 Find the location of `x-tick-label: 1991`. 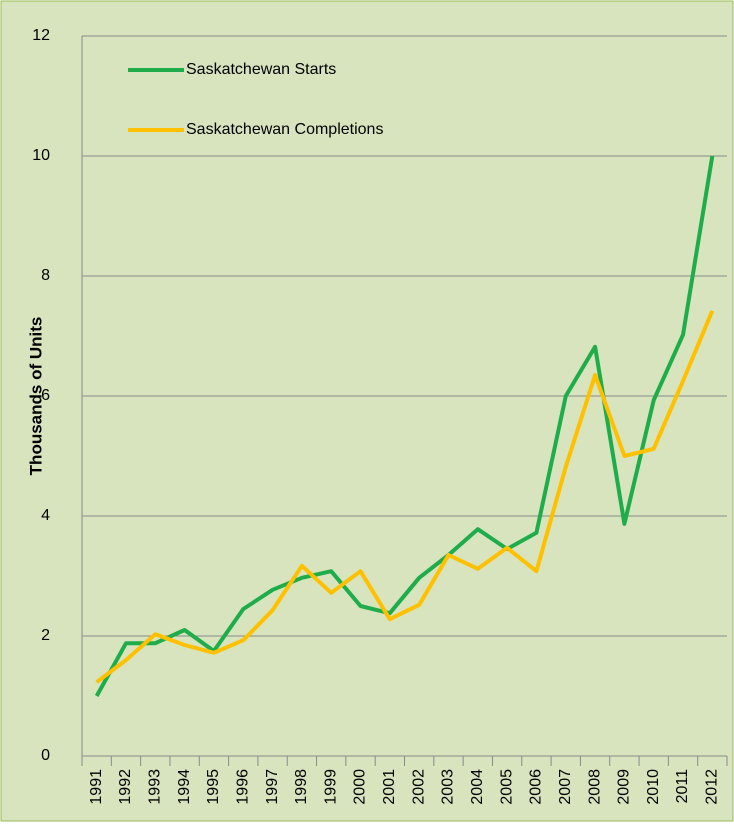

x-tick-label: 1991 is located at coordinates (96, 787).